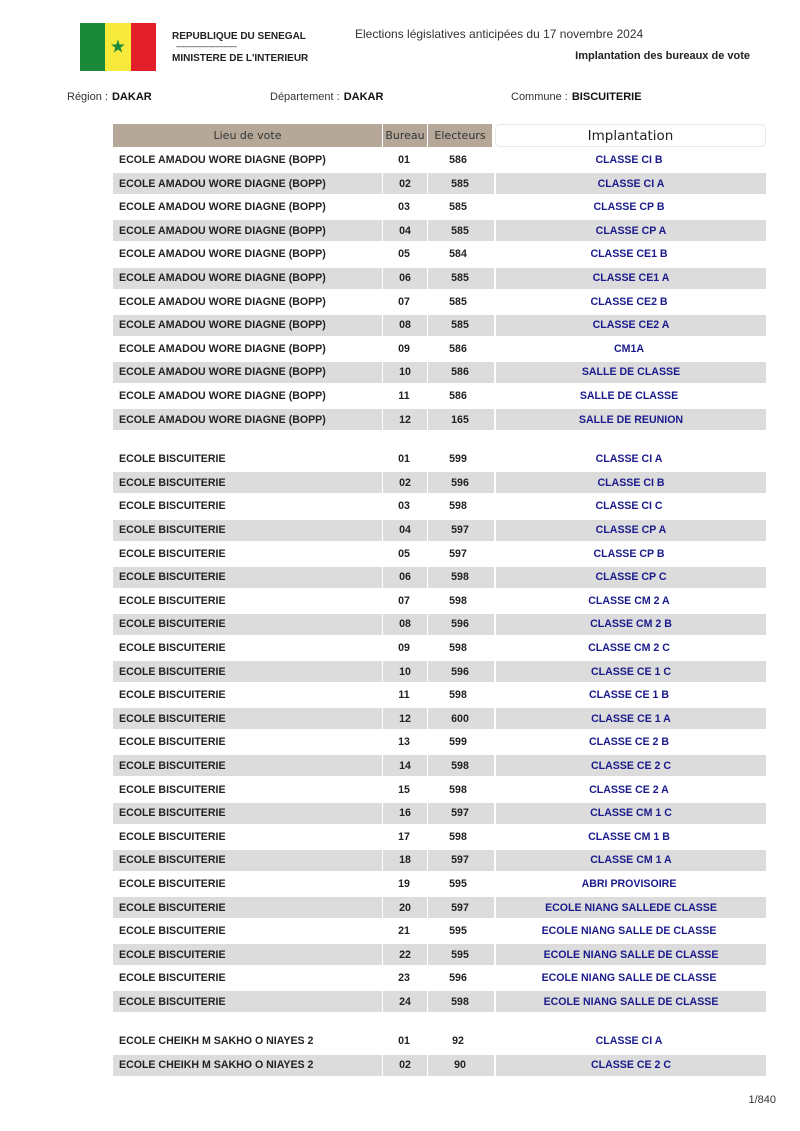 The width and height of the screenshot is (800, 1131). Describe the element at coordinates (460, 718) in the screenshot. I see `cell-electeurs: 600` at that location.